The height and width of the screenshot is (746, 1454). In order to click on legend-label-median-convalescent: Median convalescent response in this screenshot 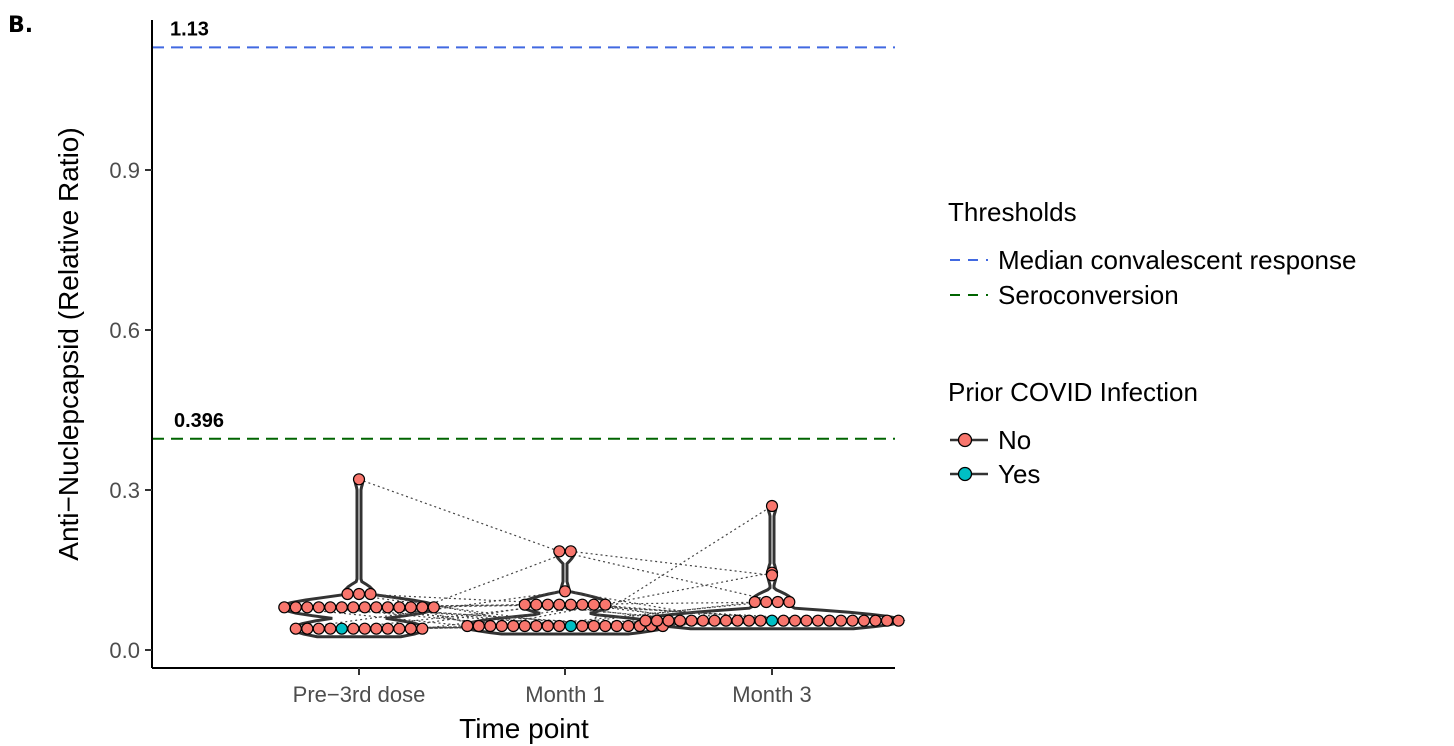, I will do `click(1177, 260)`.